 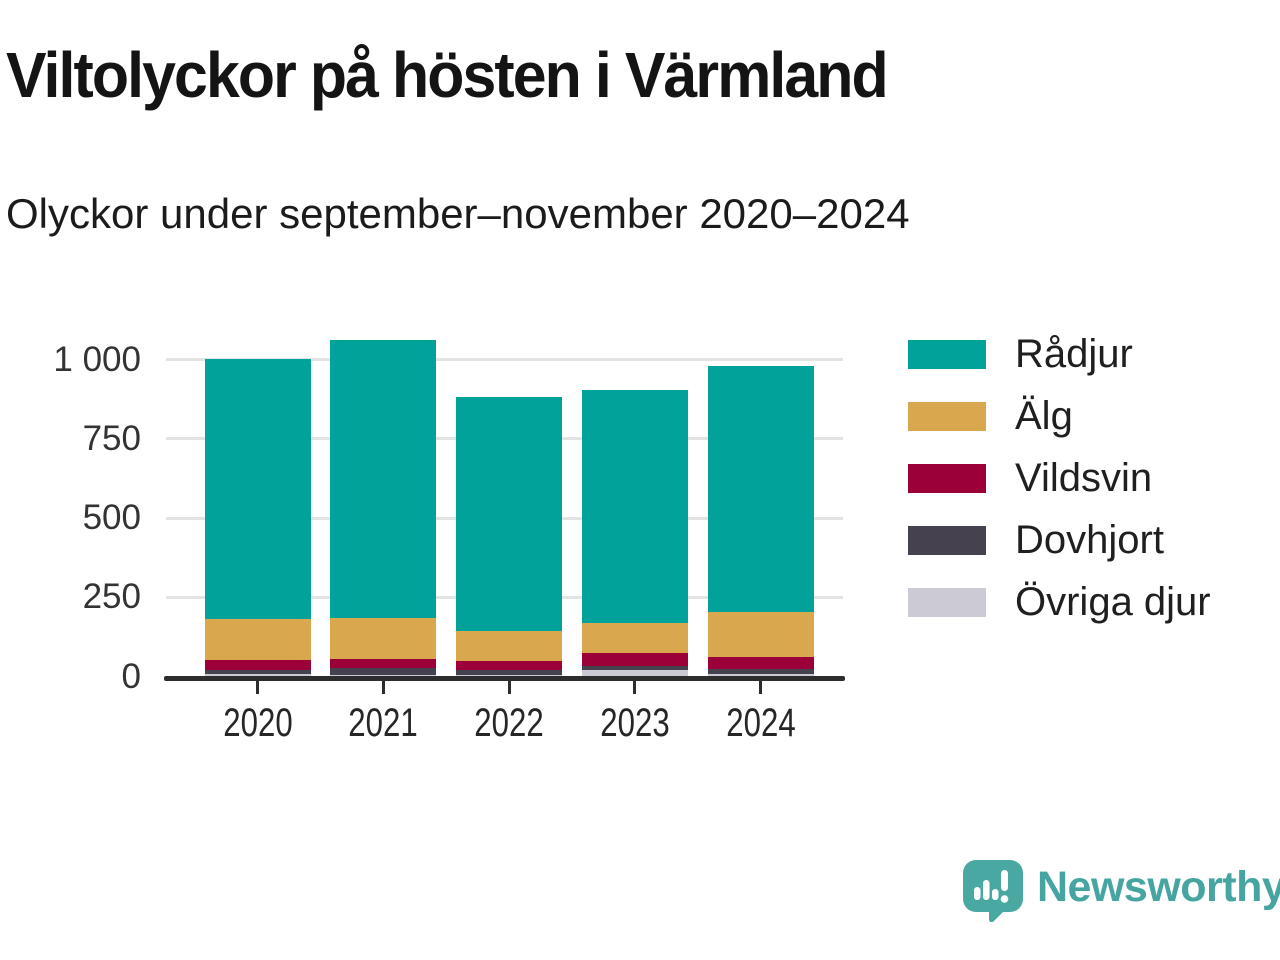 I want to click on bar-segment-2023-Vildsvin, so click(x=634, y=660).